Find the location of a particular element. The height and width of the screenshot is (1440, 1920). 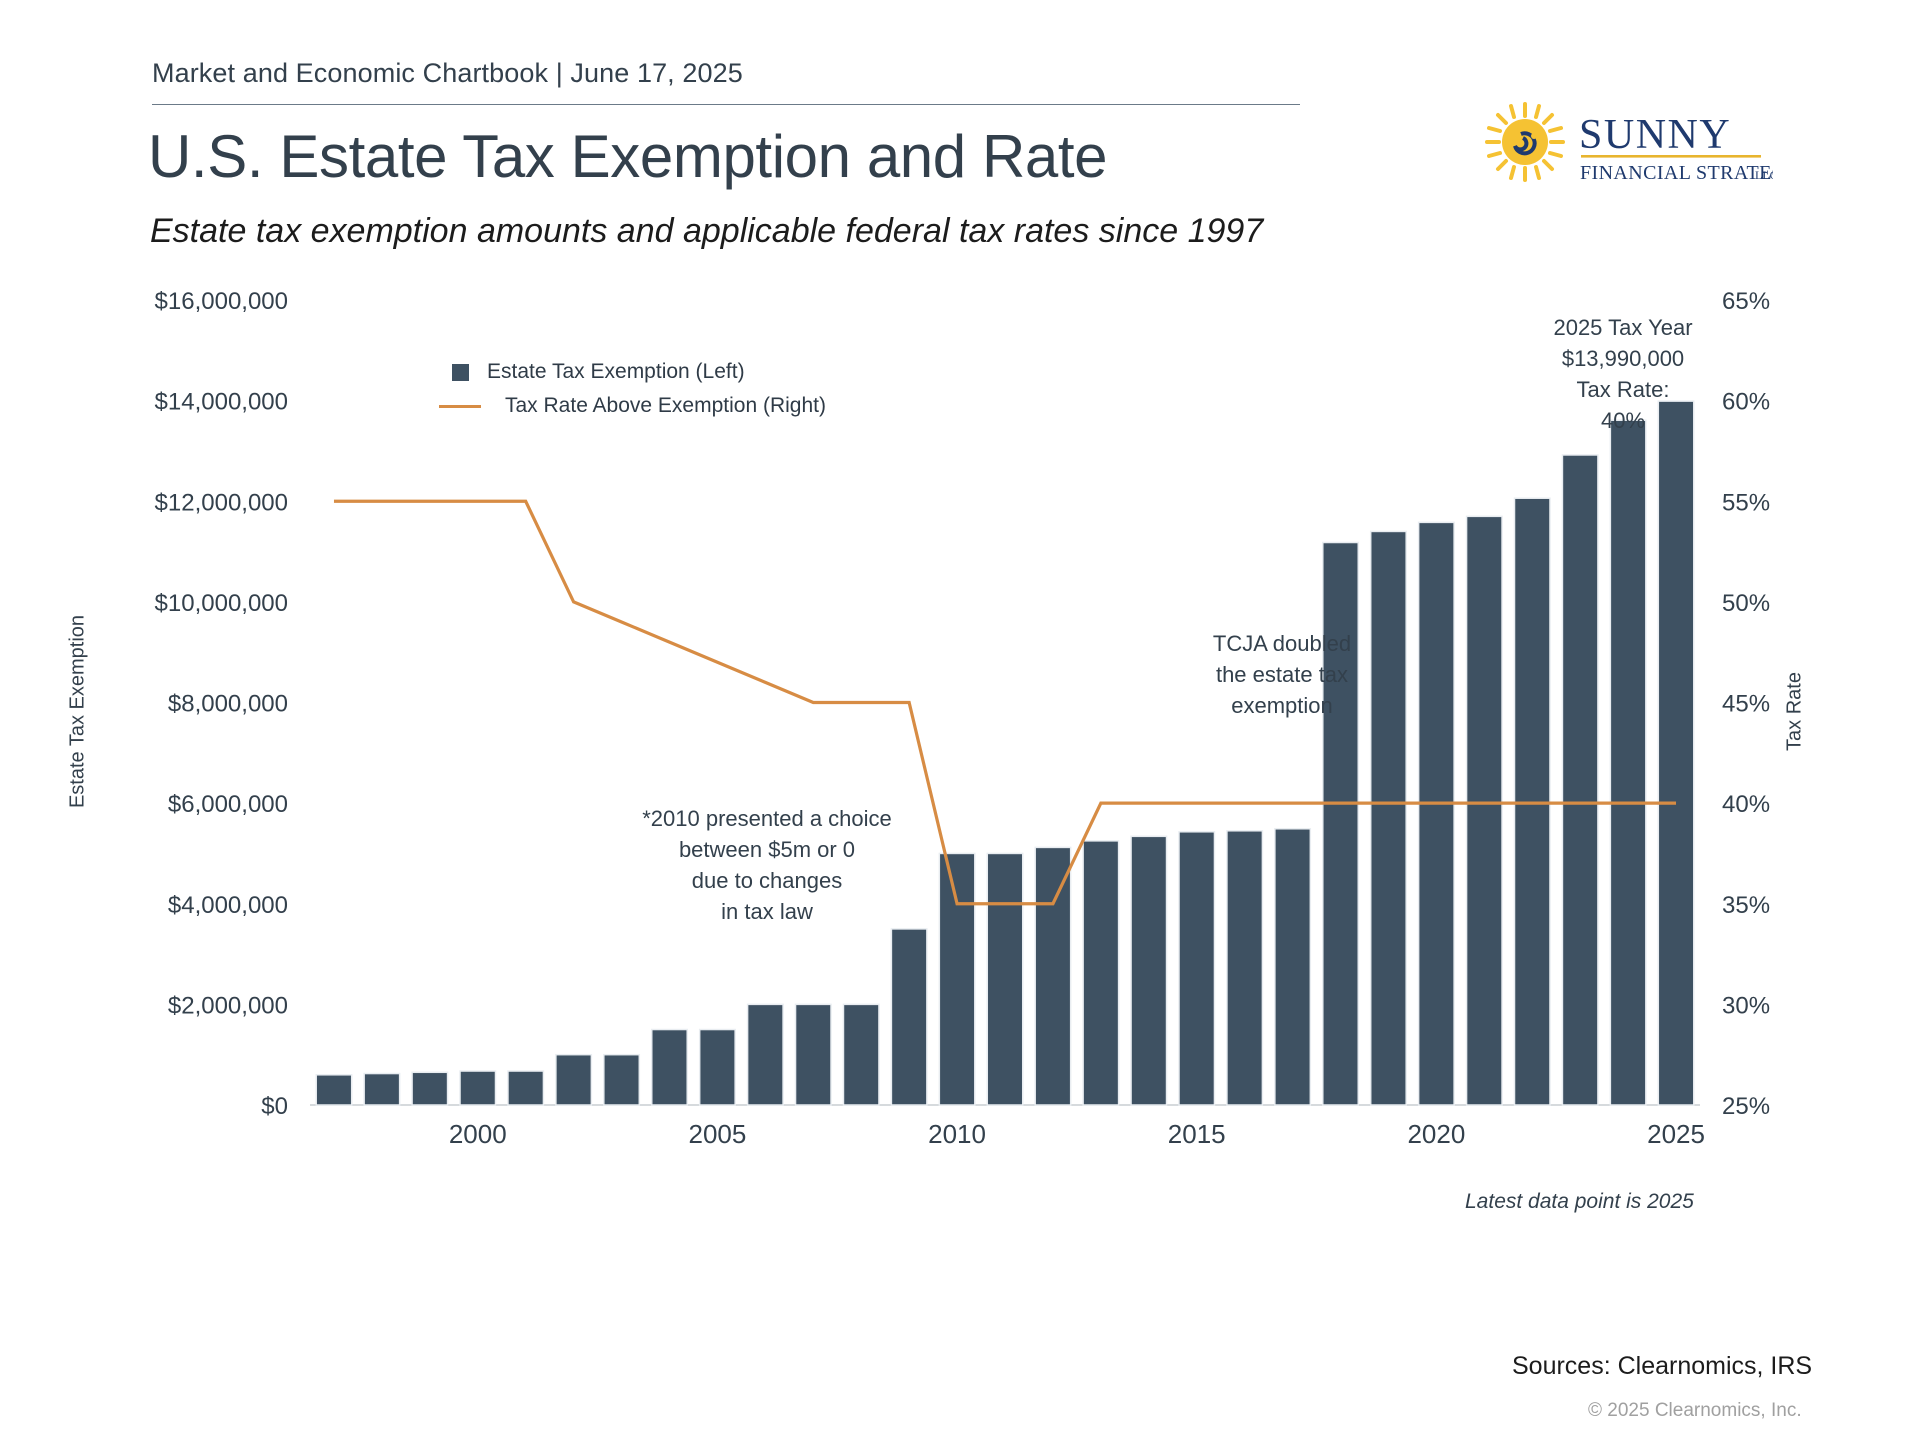

bar-1997 is located at coordinates (334, 1090).